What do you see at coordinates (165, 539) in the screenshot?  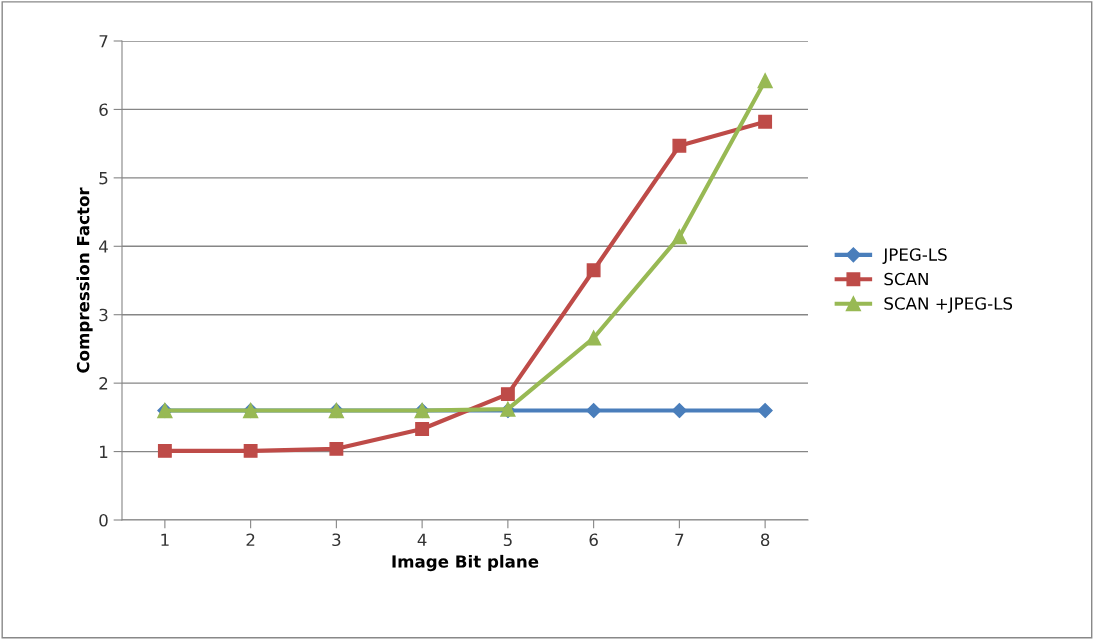 I see `x-tick-label: 1` at bounding box center [165, 539].